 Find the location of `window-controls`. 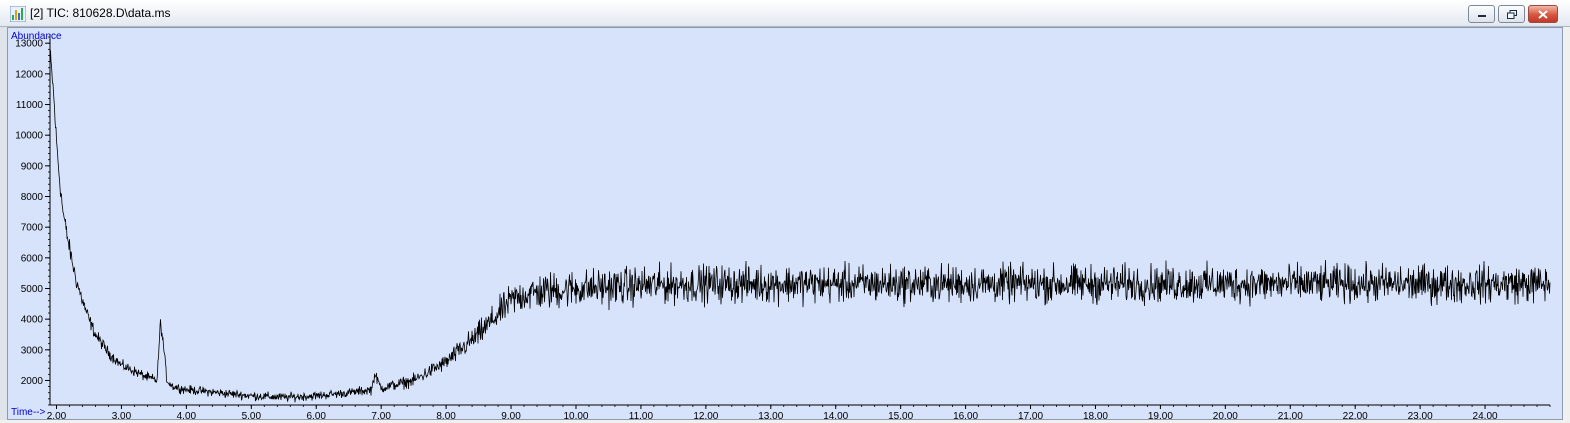

window-controls is located at coordinates (1513, 14).